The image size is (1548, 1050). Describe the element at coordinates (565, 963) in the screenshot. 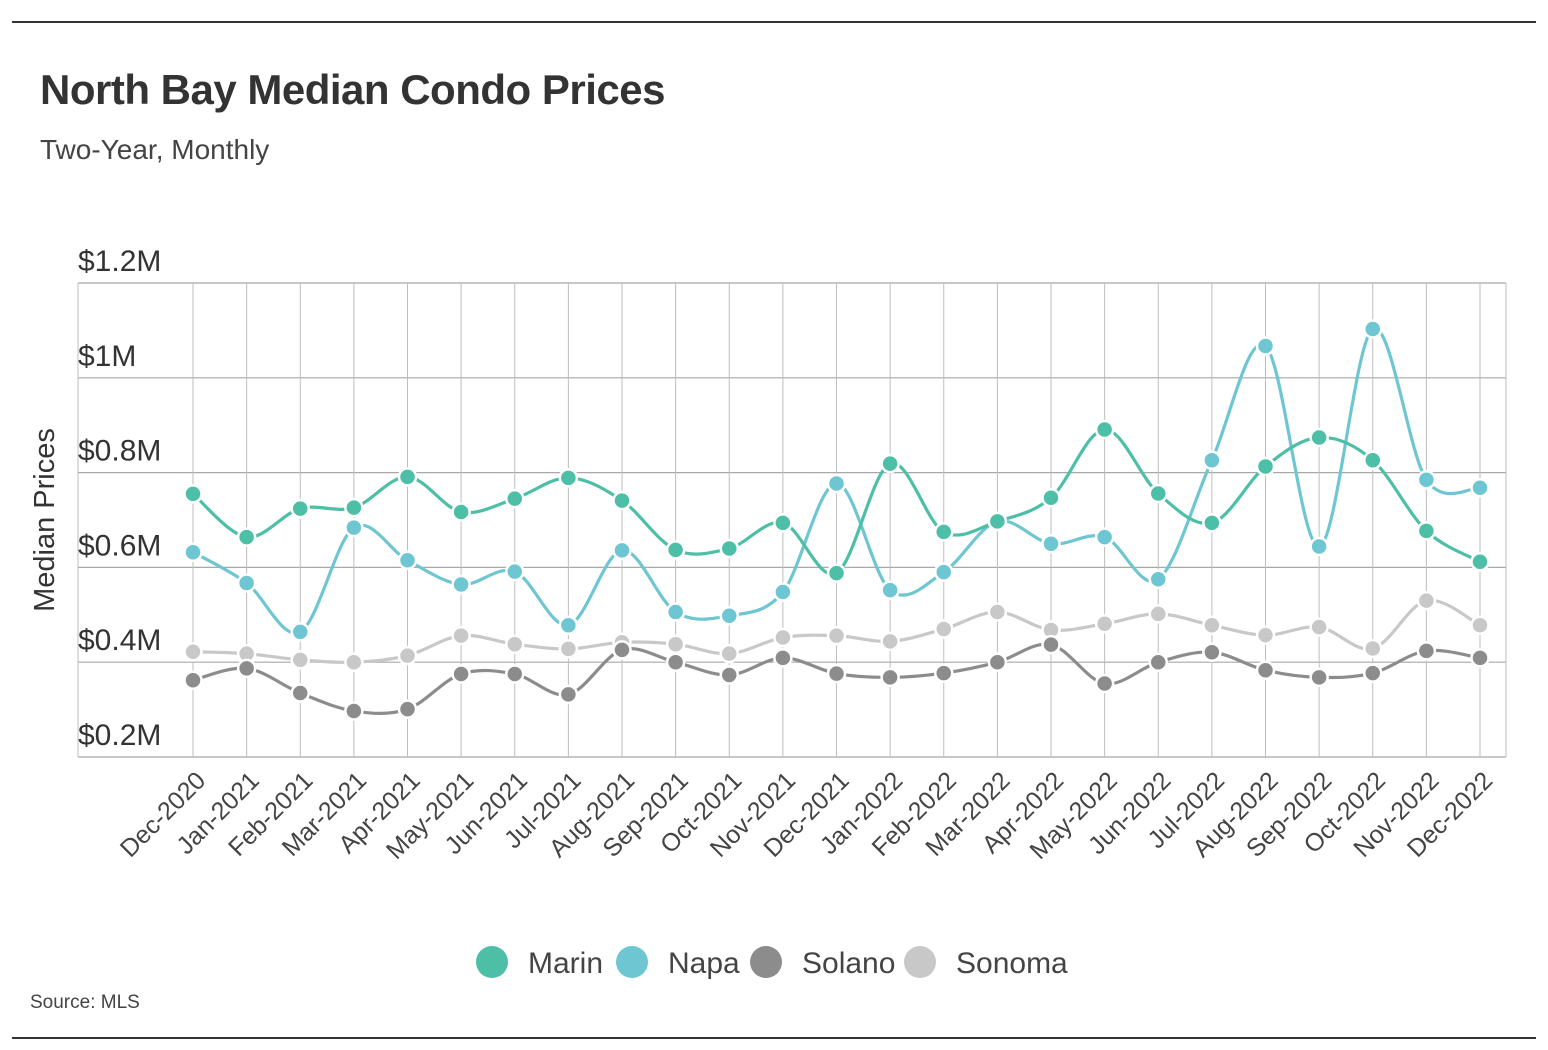

I see `legend-label-marin: Marin` at that location.